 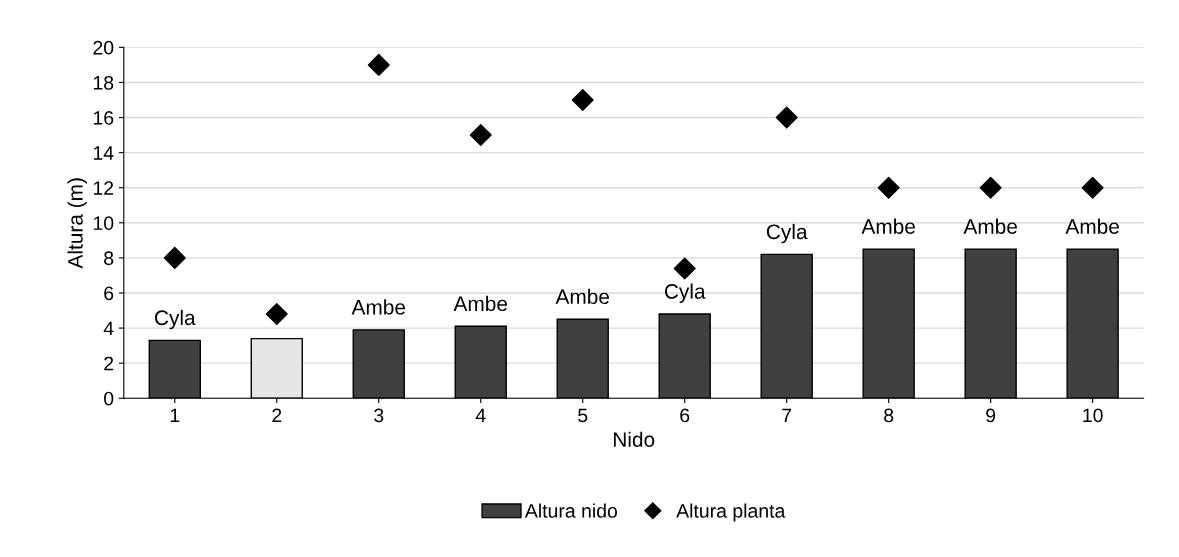 What do you see at coordinates (991, 415) in the screenshot?
I see `x-tick-label: 9` at bounding box center [991, 415].